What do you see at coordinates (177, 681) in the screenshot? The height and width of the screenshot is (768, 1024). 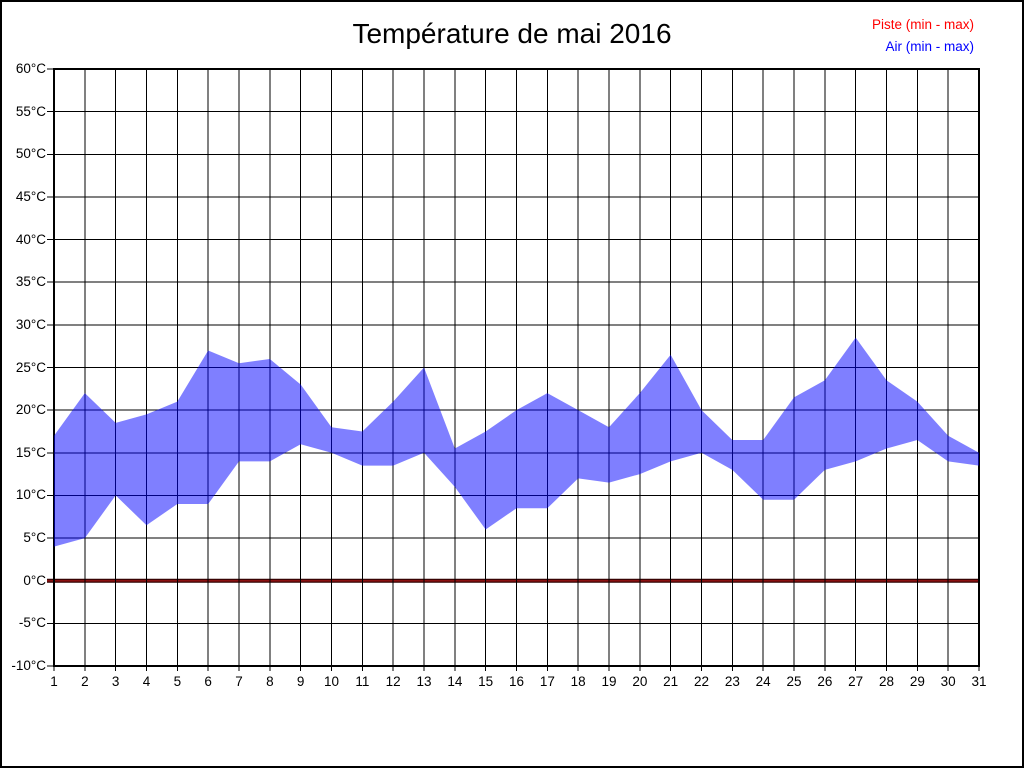 I see `x-tick-label: 5` at bounding box center [177, 681].